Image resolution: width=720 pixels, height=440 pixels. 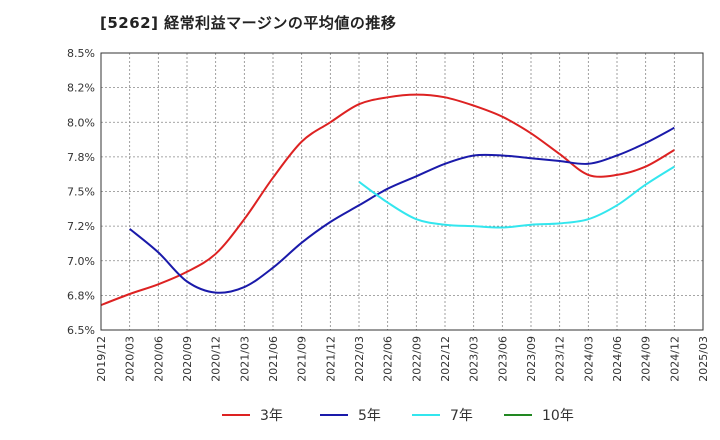 What do you see at coordinates (81, 261) in the screenshot?
I see `y-tick-label: 7.0%` at bounding box center [81, 261].